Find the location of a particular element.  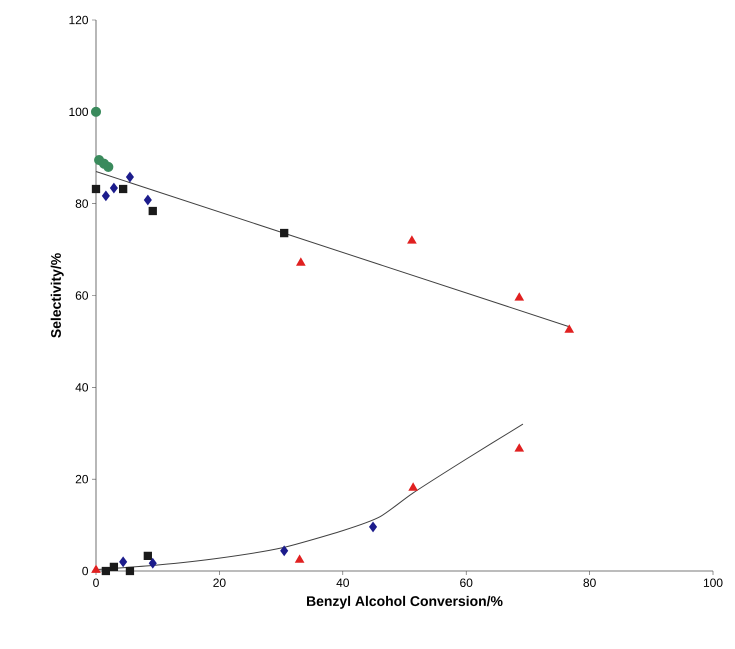

y-tick-label: 0 is located at coordinates (85, 571).